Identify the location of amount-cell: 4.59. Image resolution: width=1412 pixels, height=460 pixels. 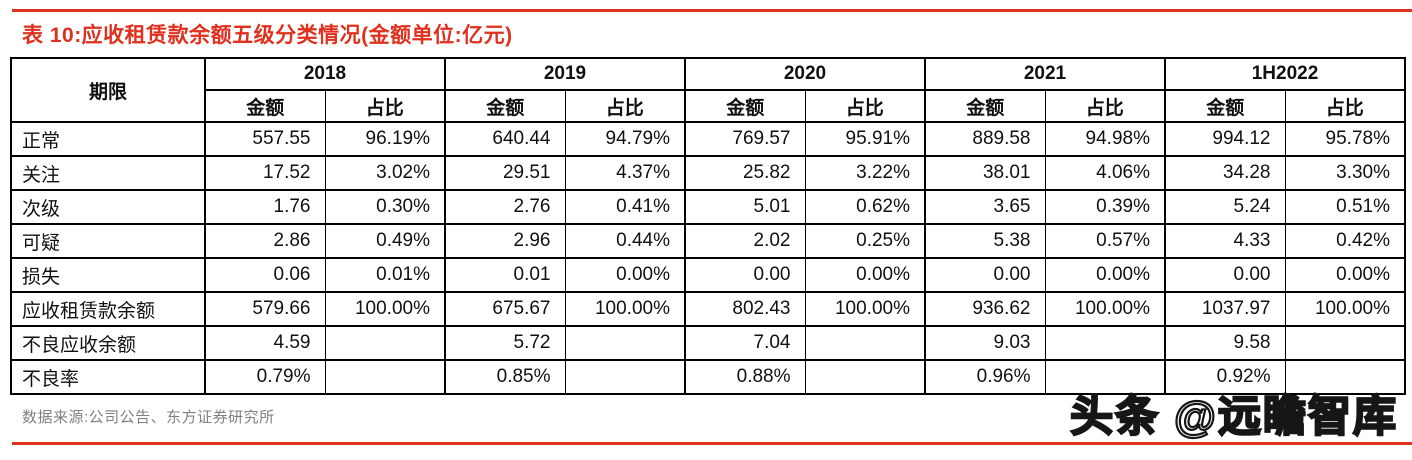
(265, 343).